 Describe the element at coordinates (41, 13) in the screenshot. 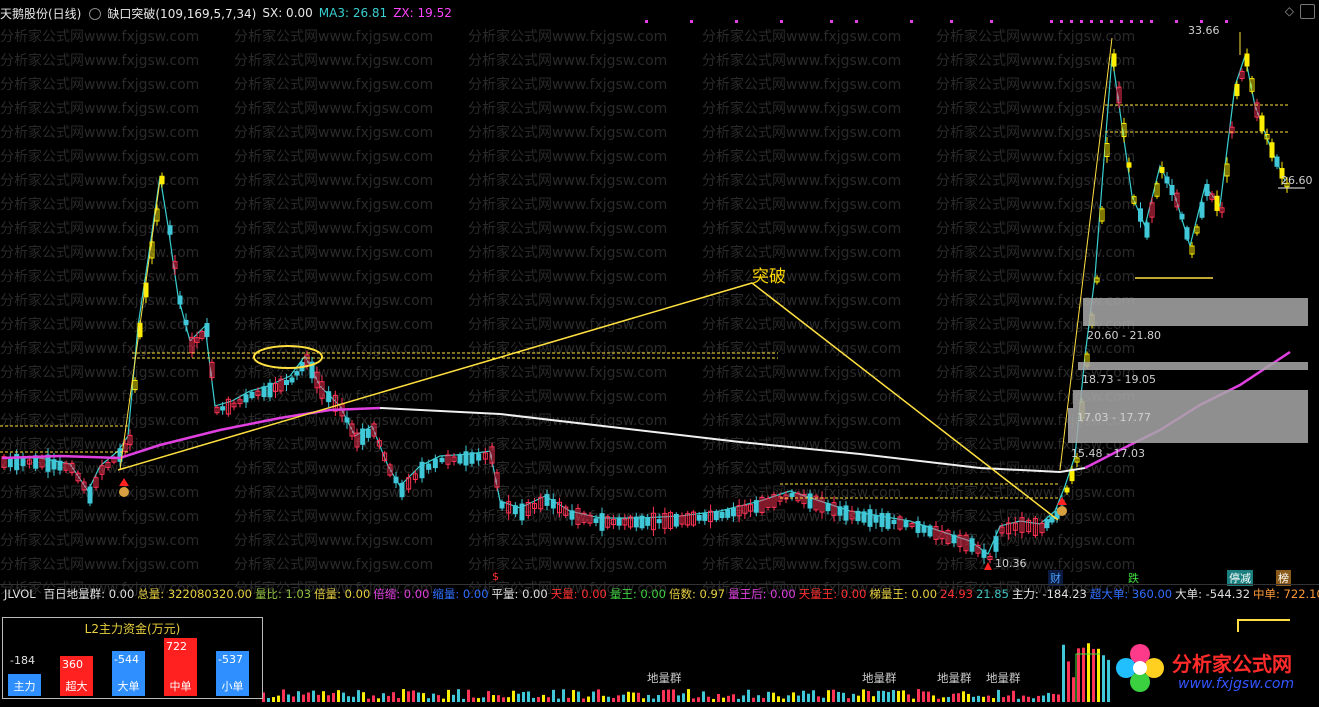

I see `stock-title: 天鹅股份(日线)` at that location.